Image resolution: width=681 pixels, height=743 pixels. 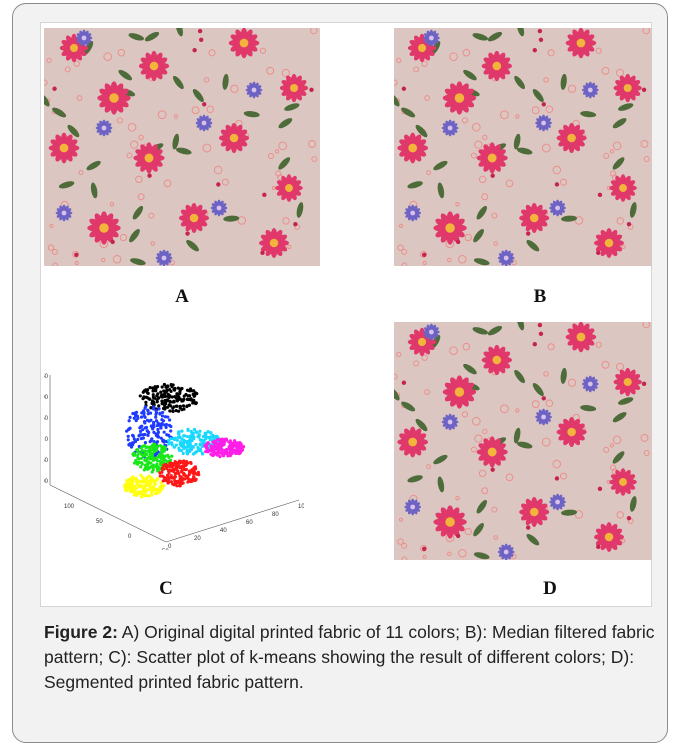 I want to click on panel-label-d: D, so click(x=550, y=588).